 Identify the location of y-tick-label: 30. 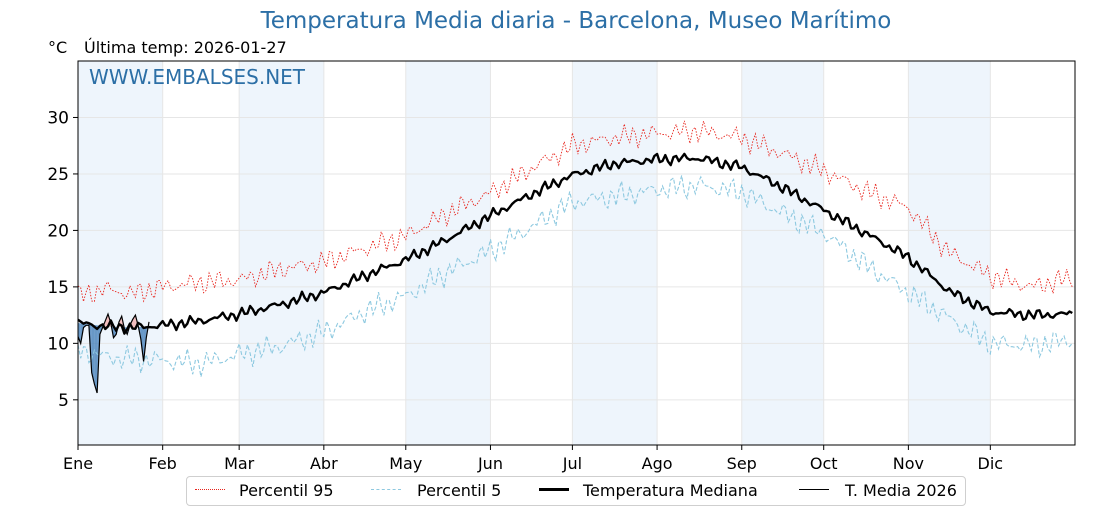
(58, 118).